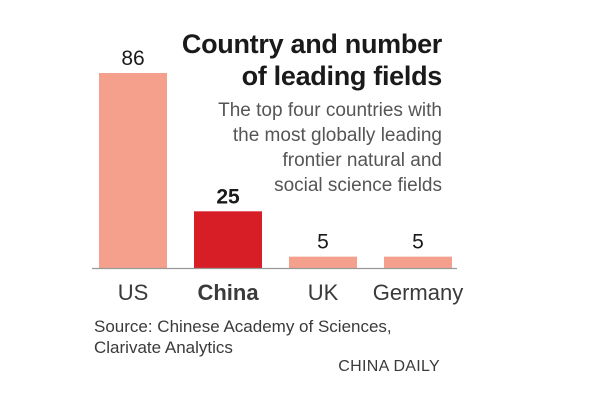 The image size is (600, 400). What do you see at coordinates (243, 326) in the screenshot?
I see `source-line-1: Source: Chinese Academy of Sciences,` at bounding box center [243, 326].